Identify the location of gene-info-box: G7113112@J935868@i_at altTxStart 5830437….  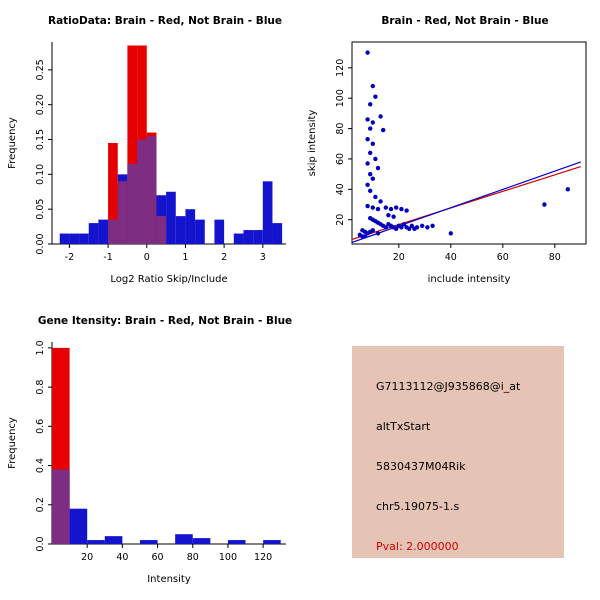
(458, 452).